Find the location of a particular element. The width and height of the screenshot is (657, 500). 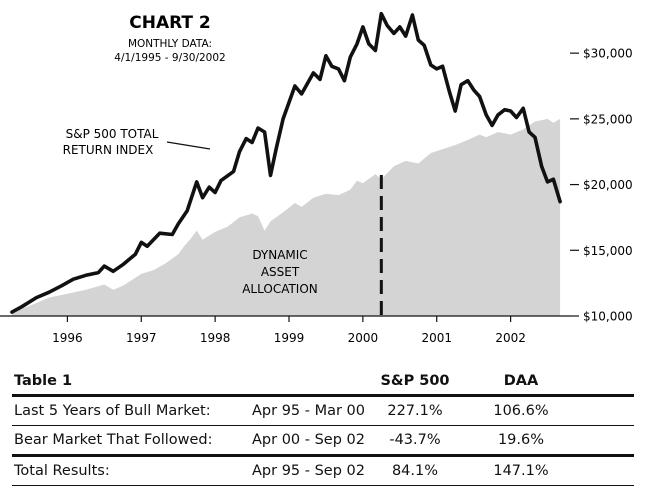

x-tick-label: 2000 is located at coordinates (363, 338).